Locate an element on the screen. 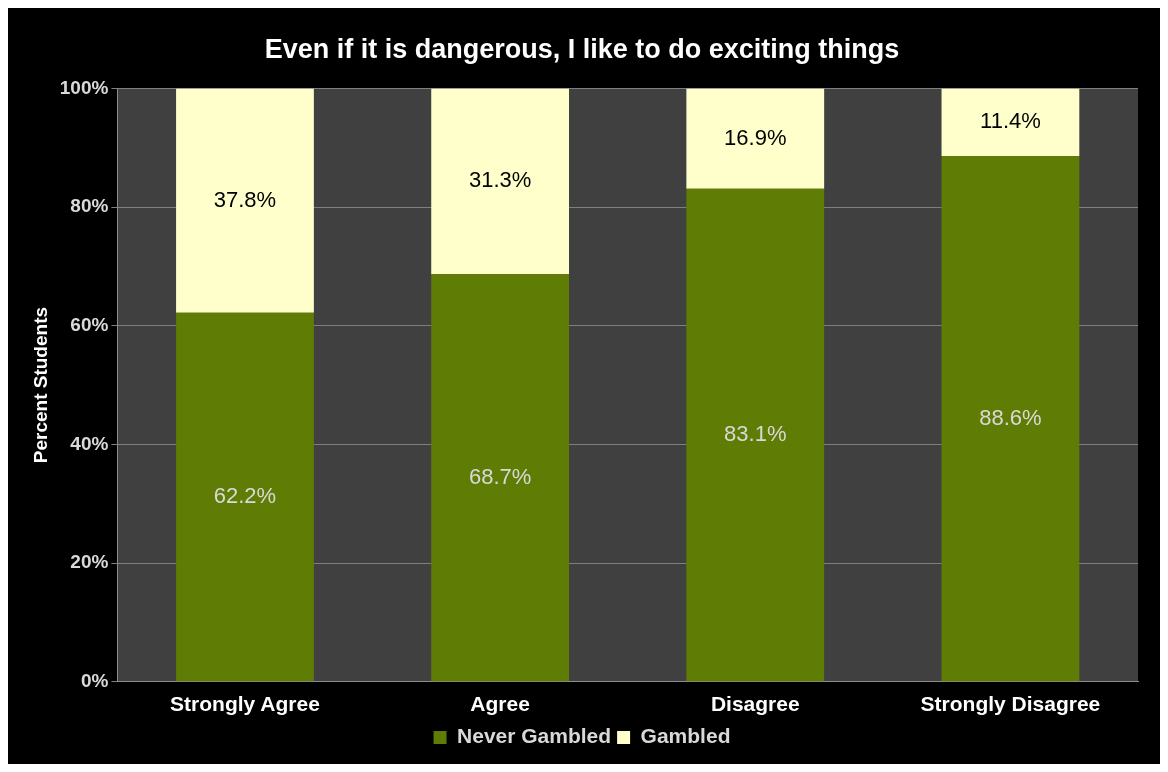 This screenshot has width=1168, height=772. legend-label: Never Gambled is located at coordinates (534, 736).